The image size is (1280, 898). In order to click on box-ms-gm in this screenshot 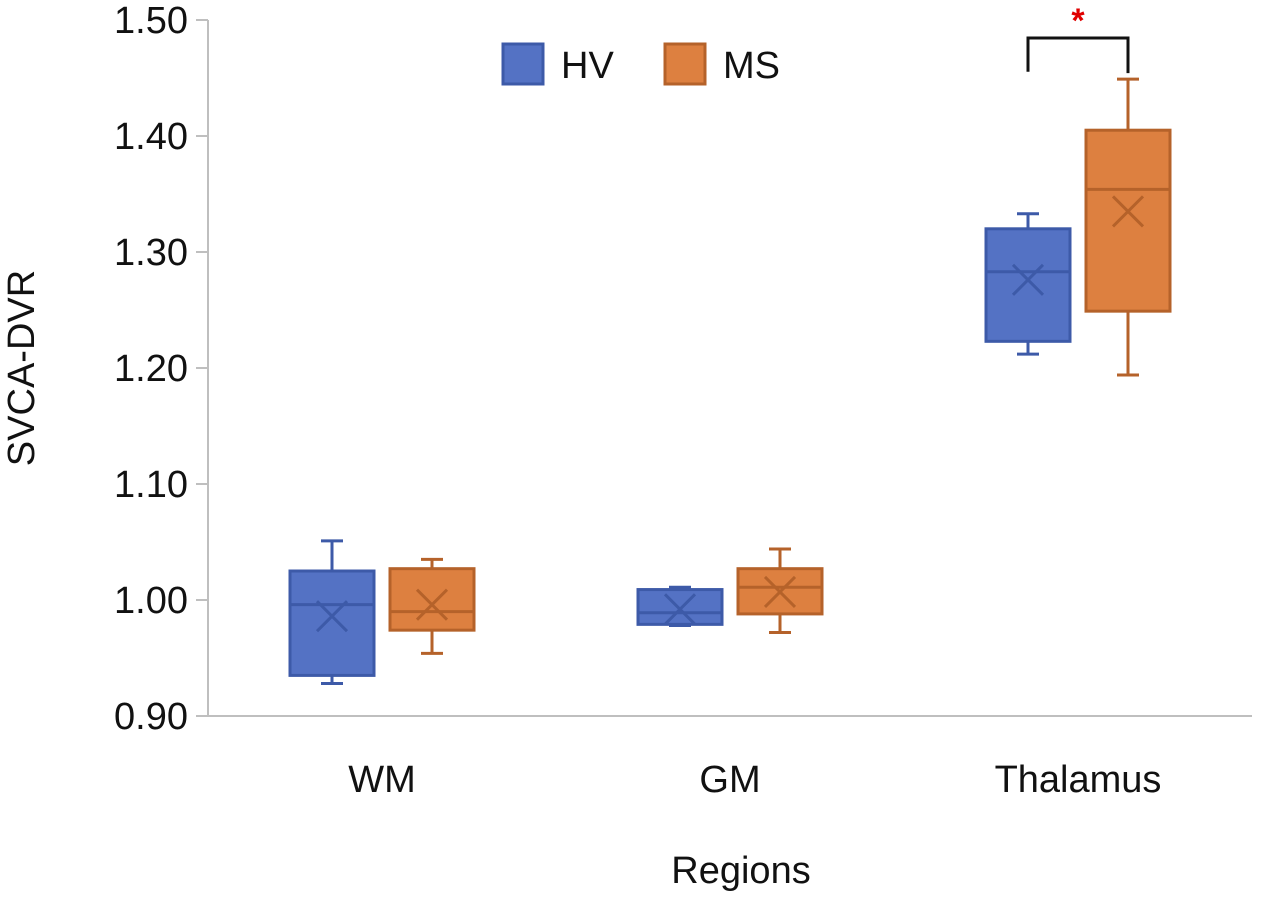, I will do `click(780, 590)`.